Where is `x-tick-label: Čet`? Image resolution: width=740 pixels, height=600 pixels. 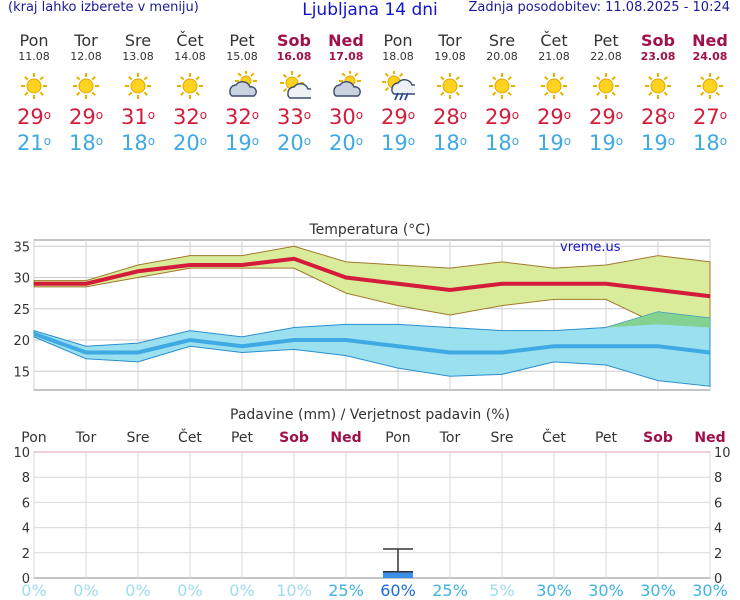
x-tick-label: Čet is located at coordinates (190, 437).